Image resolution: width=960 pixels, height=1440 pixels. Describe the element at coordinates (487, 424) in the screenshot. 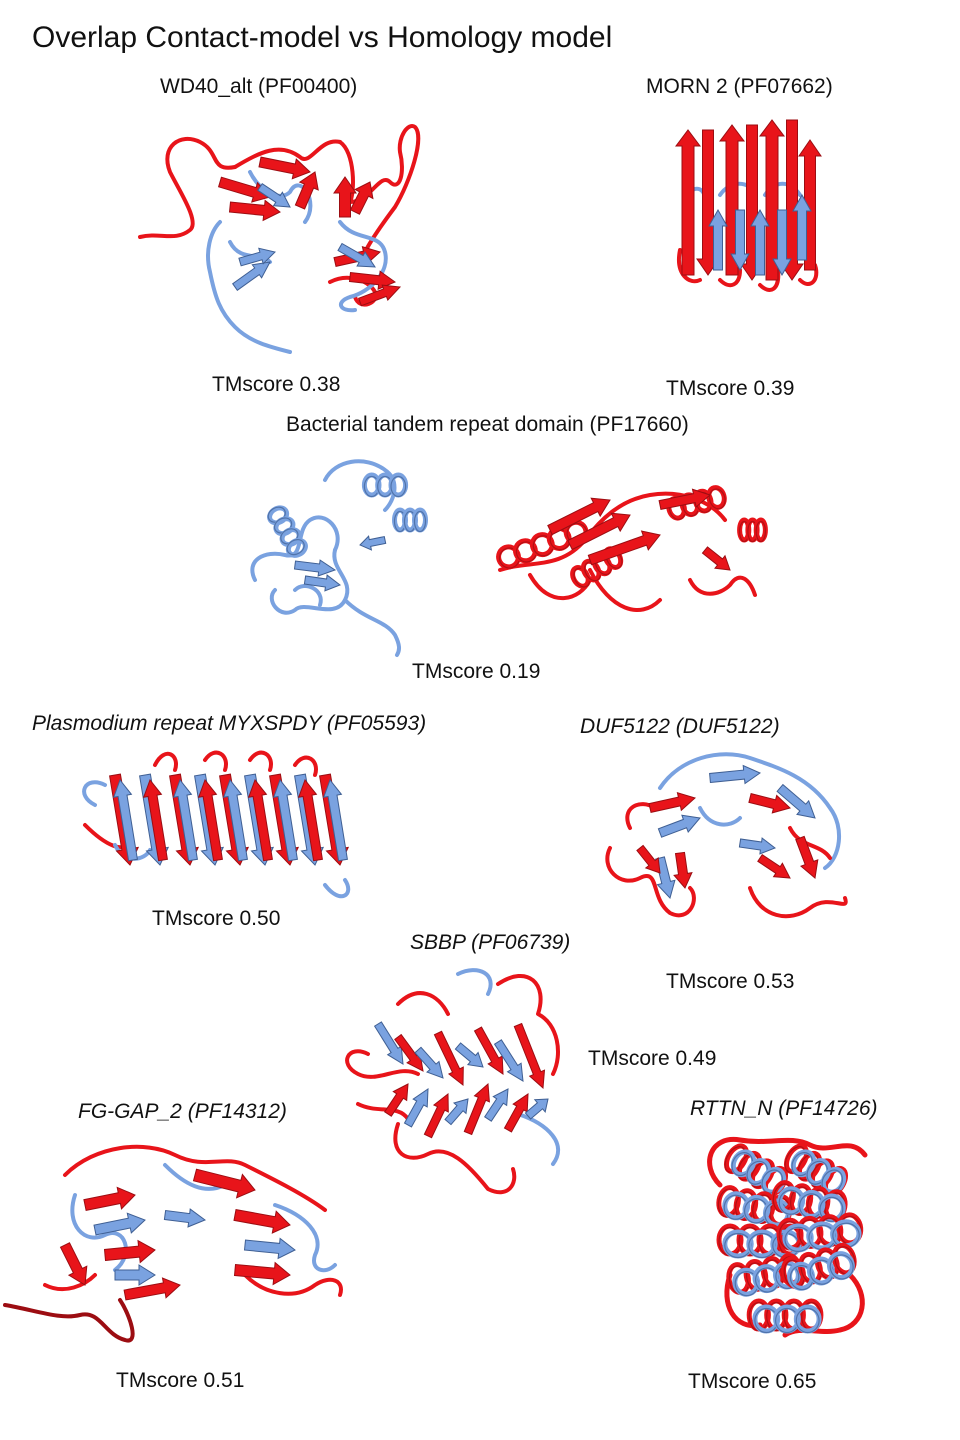

I see `panel-label-btr: Bacterial tandem repeat domain (PF17660)` at that location.